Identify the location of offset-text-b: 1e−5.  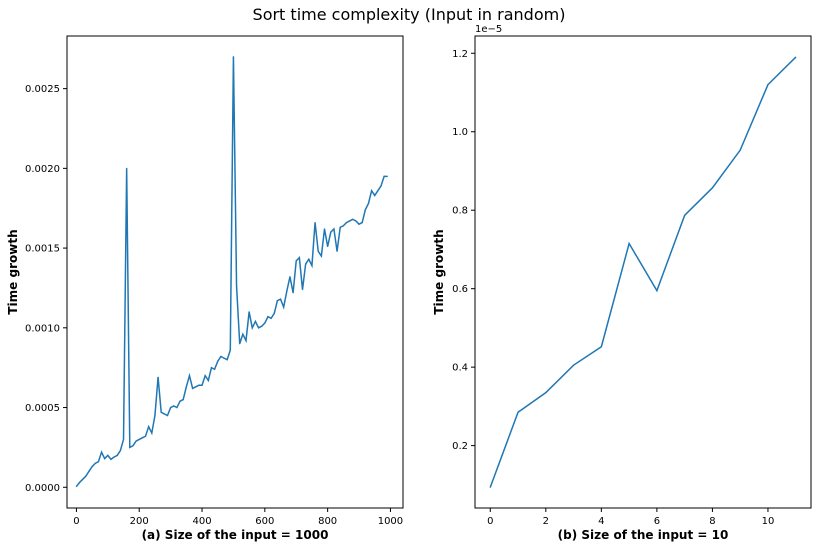
(488, 29).